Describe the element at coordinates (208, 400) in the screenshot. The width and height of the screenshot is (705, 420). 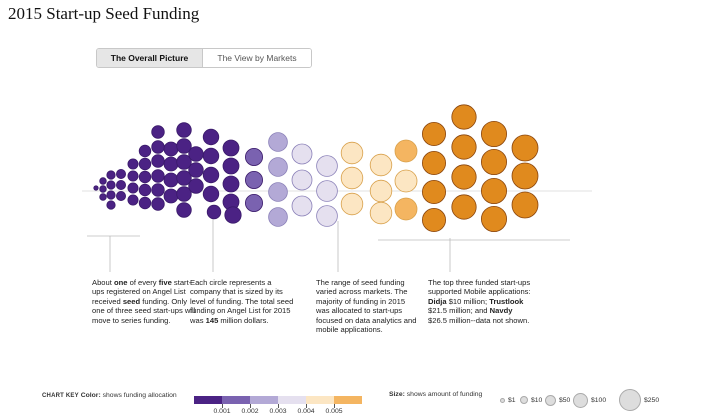
I see `color-scale-segment` at that location.